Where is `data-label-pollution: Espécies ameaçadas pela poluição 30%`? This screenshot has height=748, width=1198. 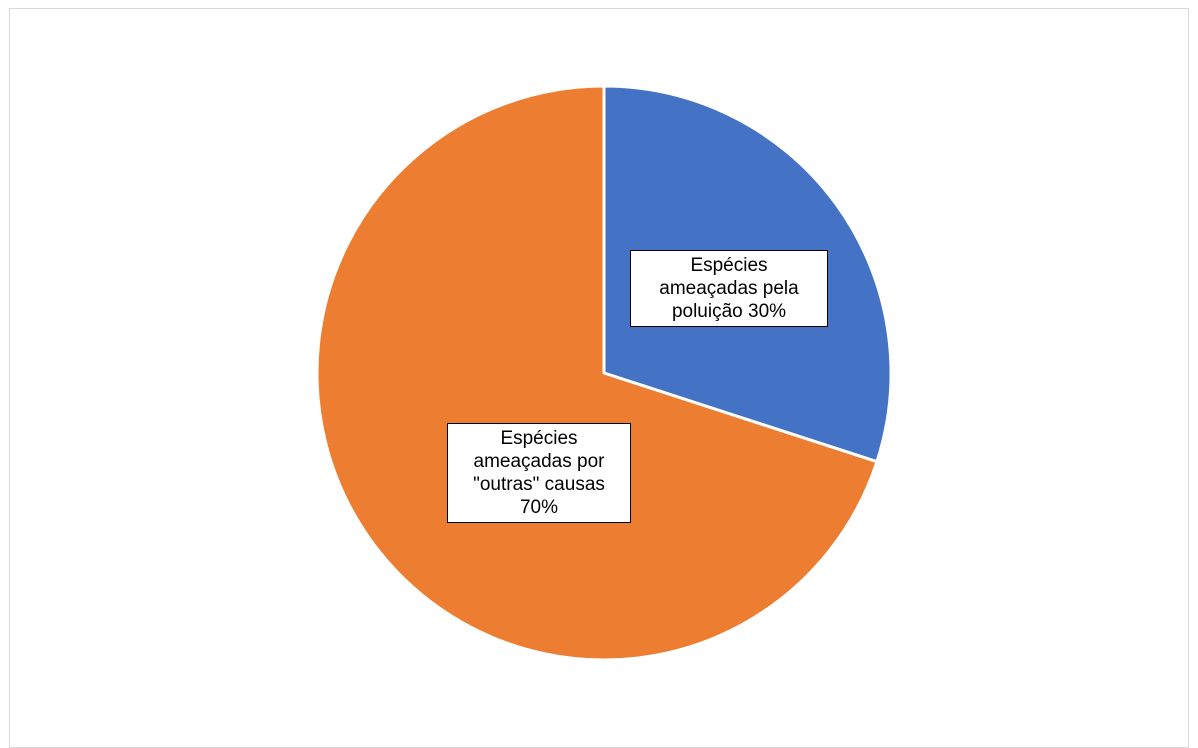
data-label-pollution: Espécies ameaçadas pela poluição 30% is located at coordinates (729, 288).